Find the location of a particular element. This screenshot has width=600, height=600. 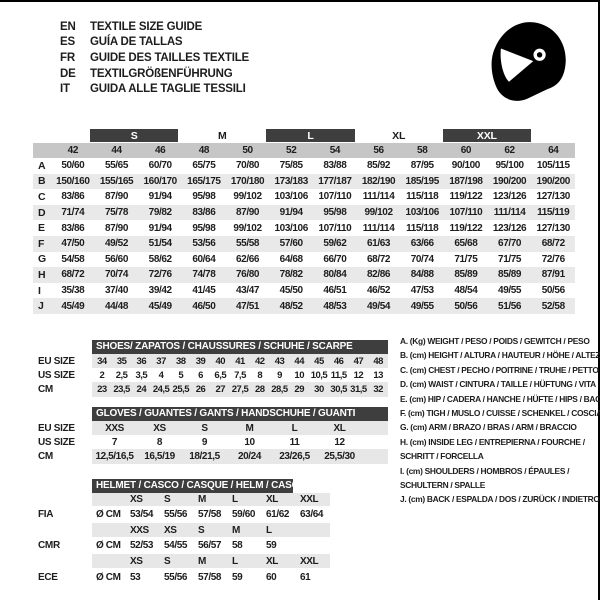

value-cell: 3,5 is located at coordinates (141, 375).